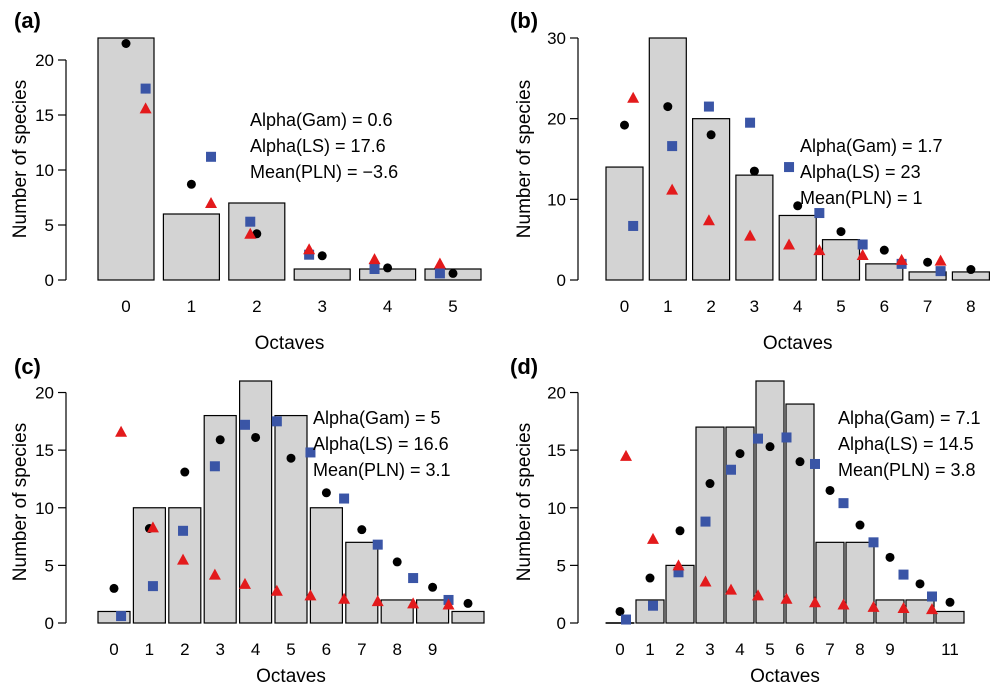  What do you see at coordinates (907, 470) in the screenshot?
I see `stat-label: Mean(PLN) = 3.8` at bounding box center [907, 470].